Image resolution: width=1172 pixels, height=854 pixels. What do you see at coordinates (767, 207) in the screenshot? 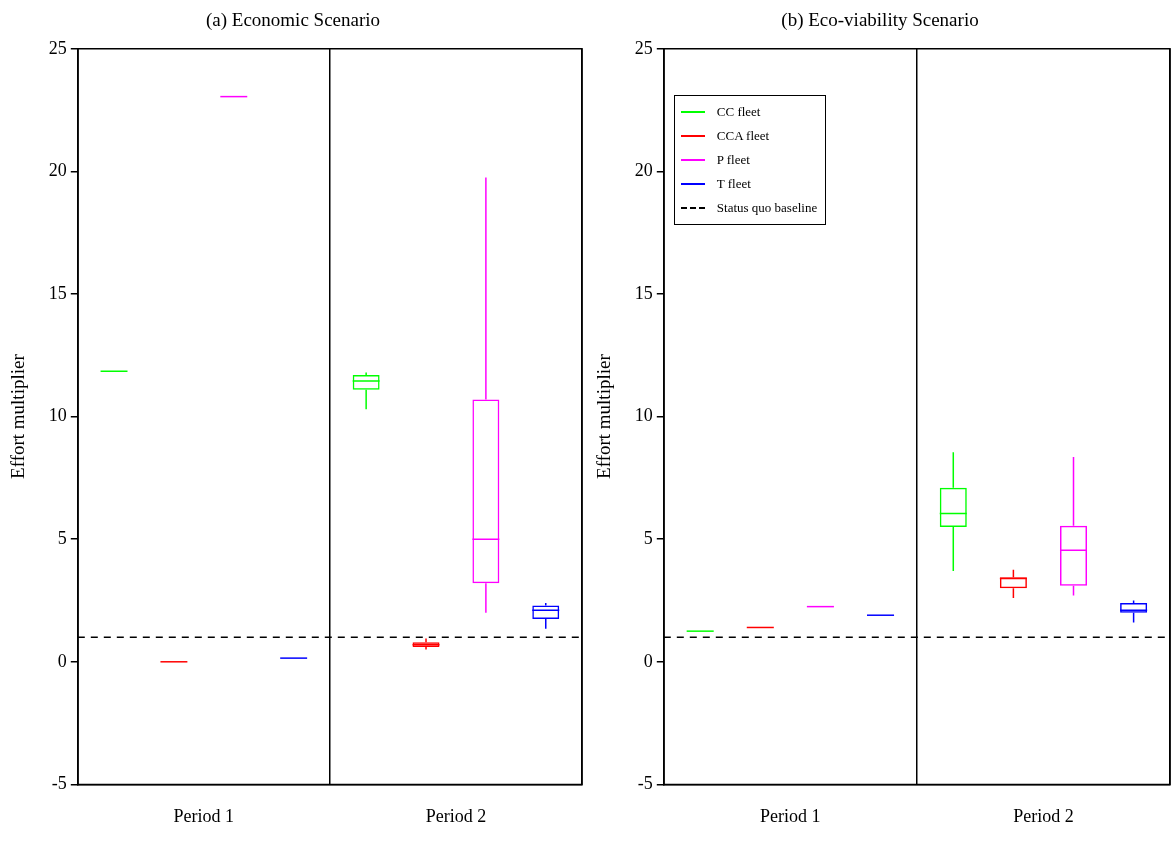
I see `legend-label: Status quo baseline` at bounding box center [767, 207].